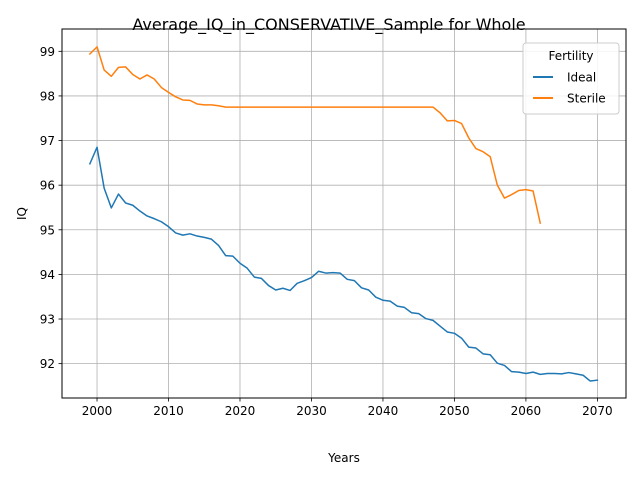  What do you see at coordinates (97, 411) in the screenshot?
I see `x-tick-label: 2000` at bounding box center [97, 411].